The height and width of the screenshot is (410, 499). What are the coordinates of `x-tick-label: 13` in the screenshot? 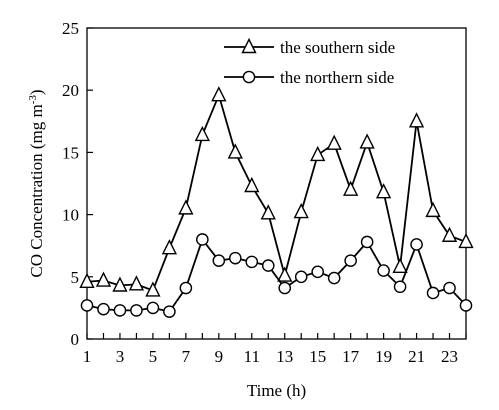 It's located at (284, 356).